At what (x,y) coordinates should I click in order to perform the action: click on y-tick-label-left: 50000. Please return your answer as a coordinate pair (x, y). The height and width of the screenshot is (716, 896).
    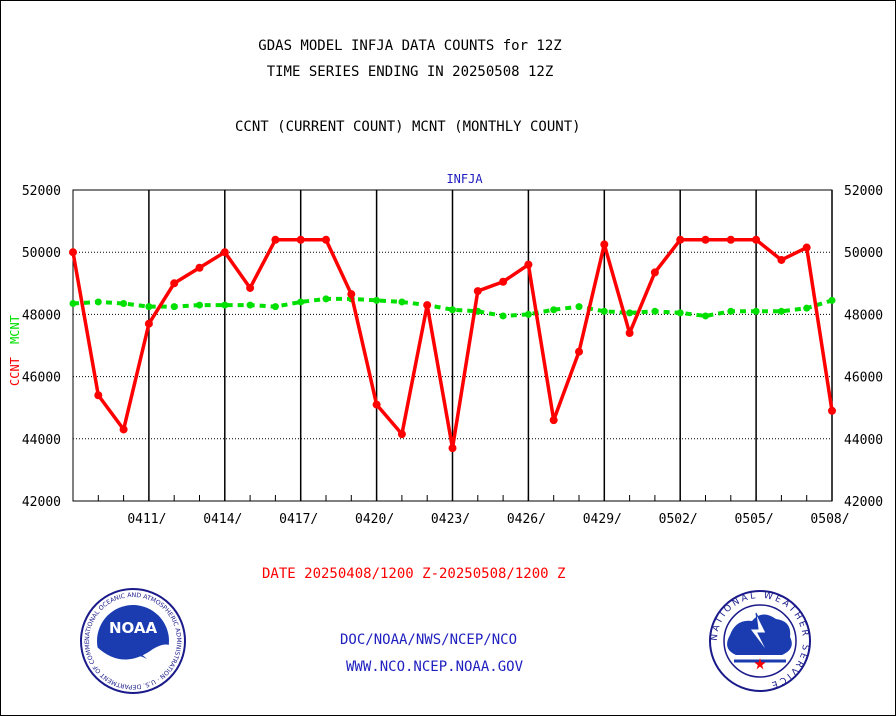
    Looking at the image, I should click on (41, 253).